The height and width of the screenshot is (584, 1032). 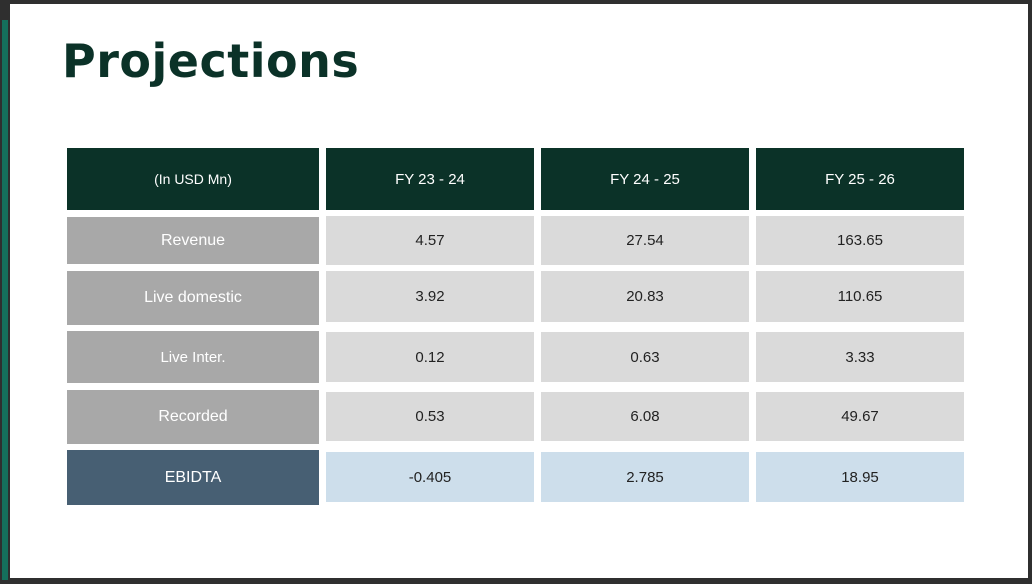 I want to click on cell-recorded-fy24-25: 6.08, so click(x=645, y=416).